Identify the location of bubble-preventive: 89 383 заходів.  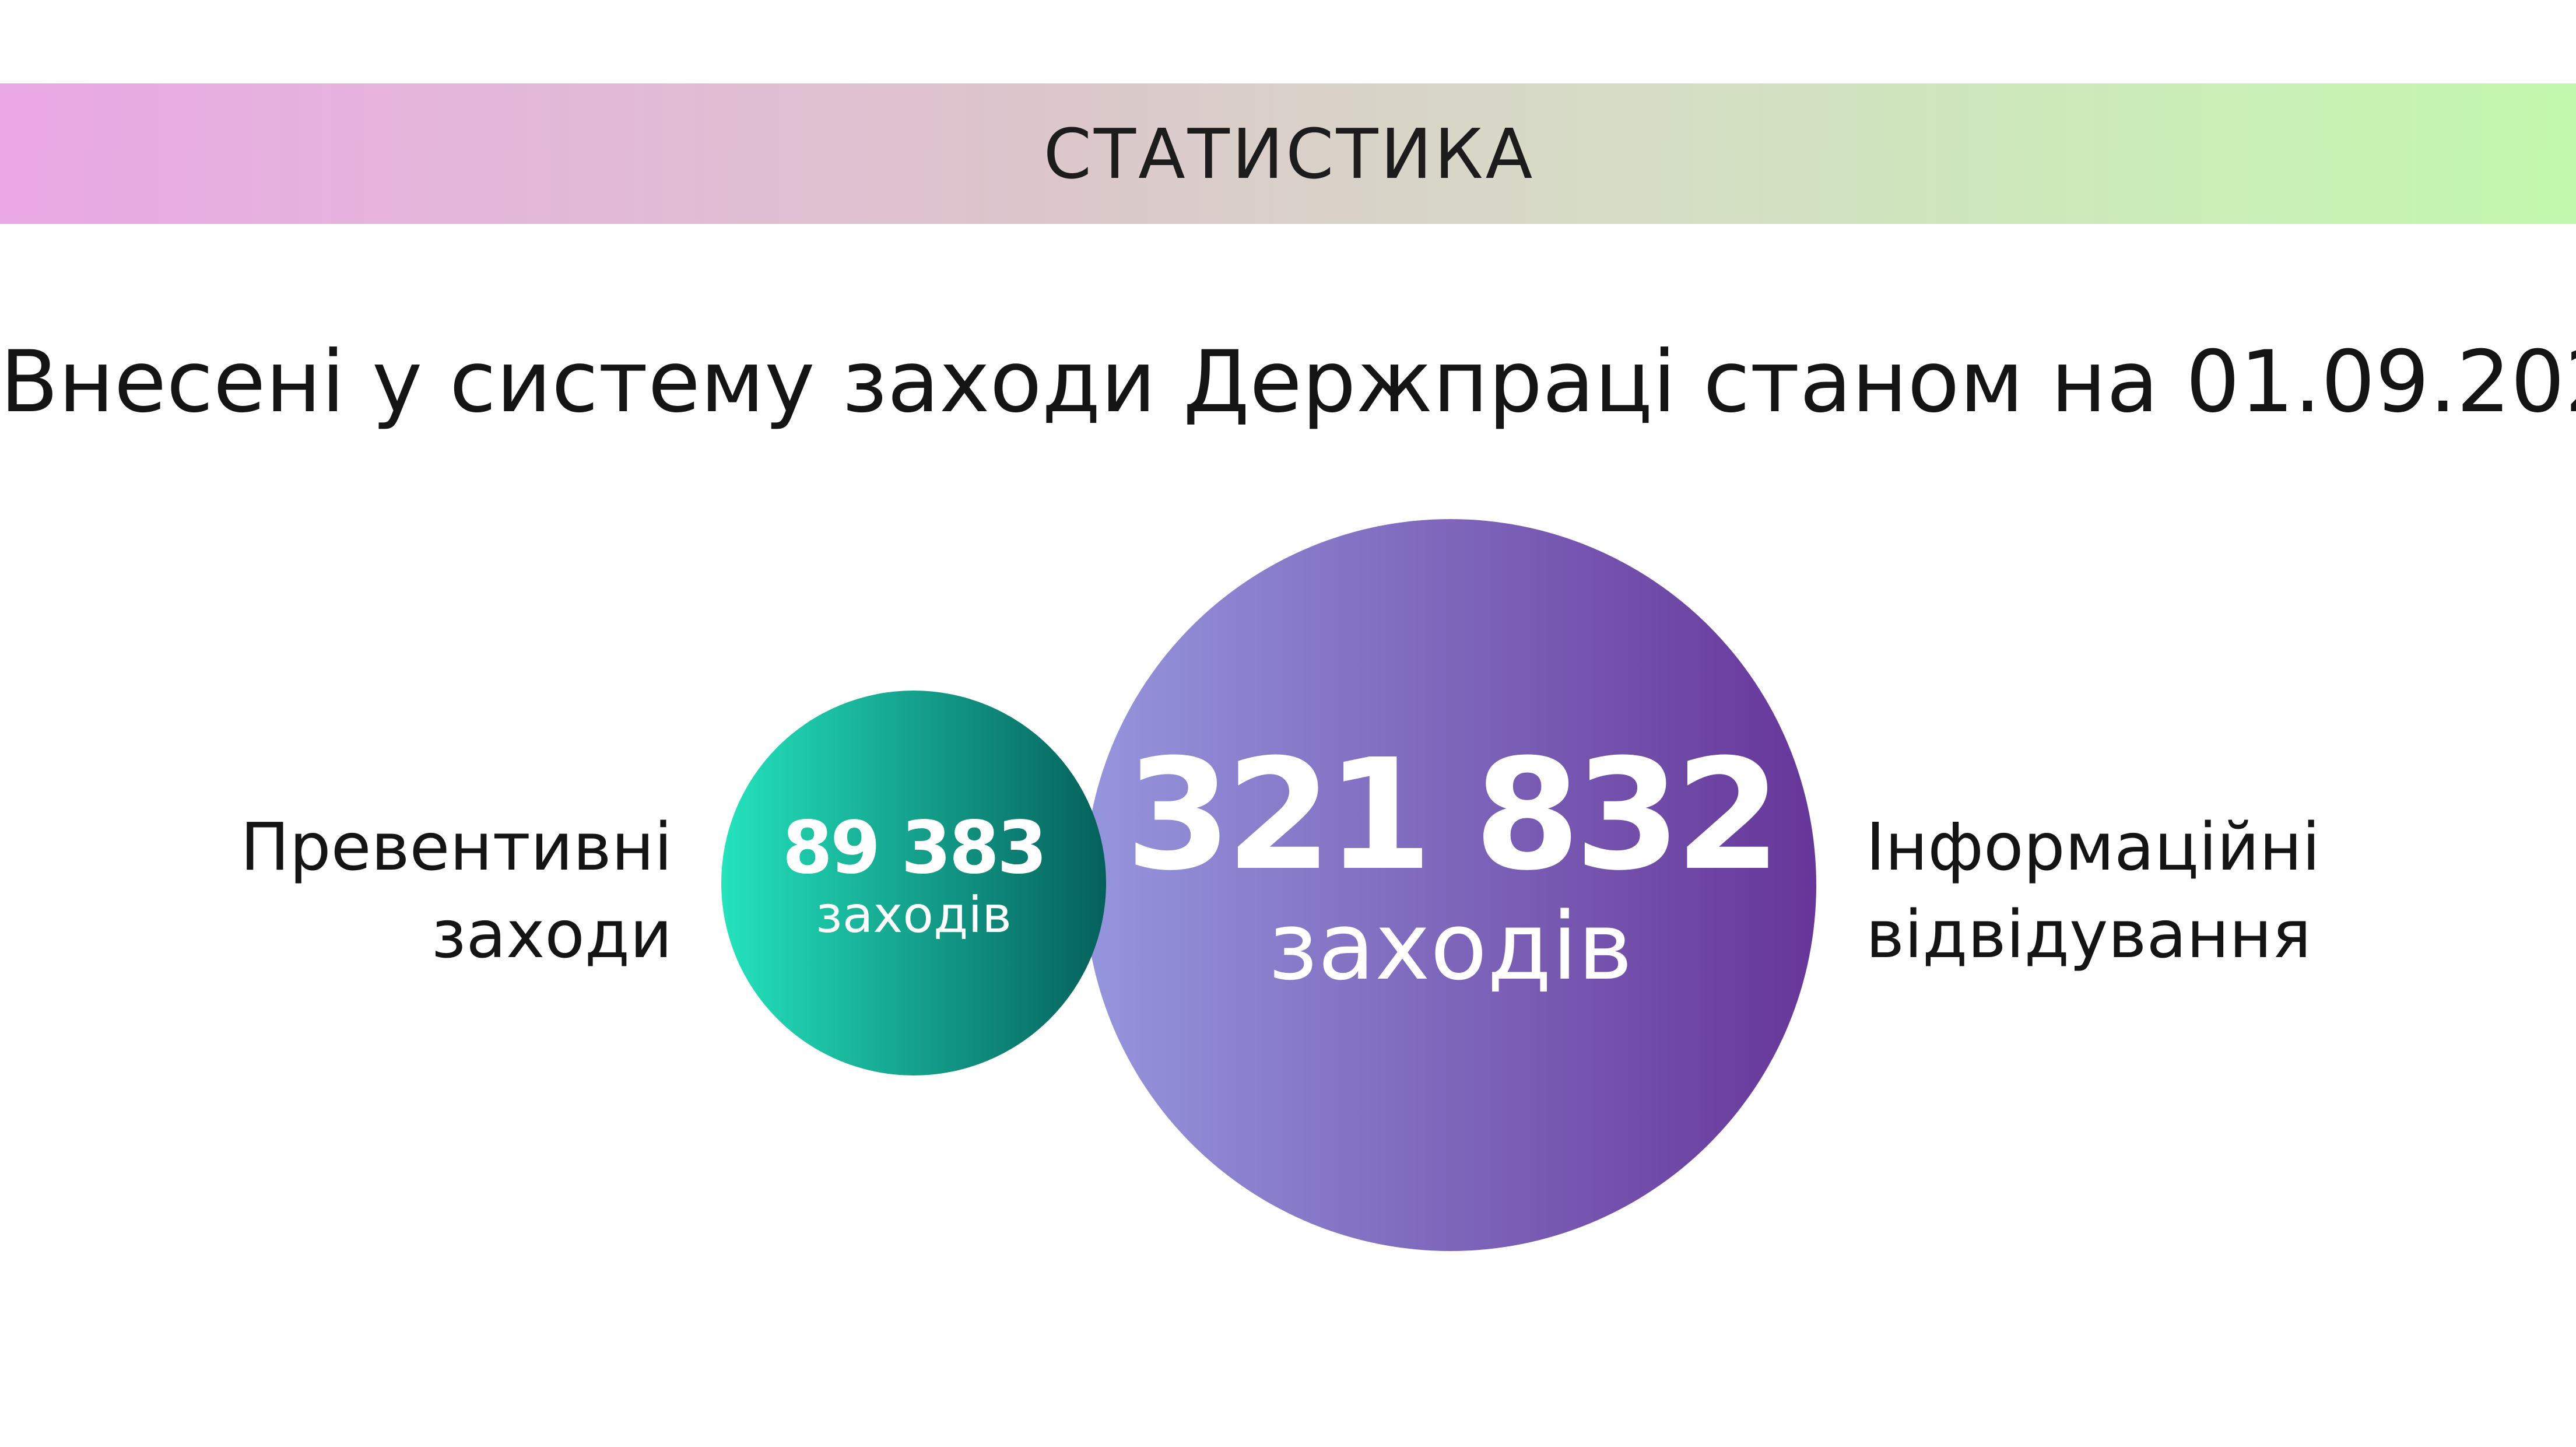
(913, 883).